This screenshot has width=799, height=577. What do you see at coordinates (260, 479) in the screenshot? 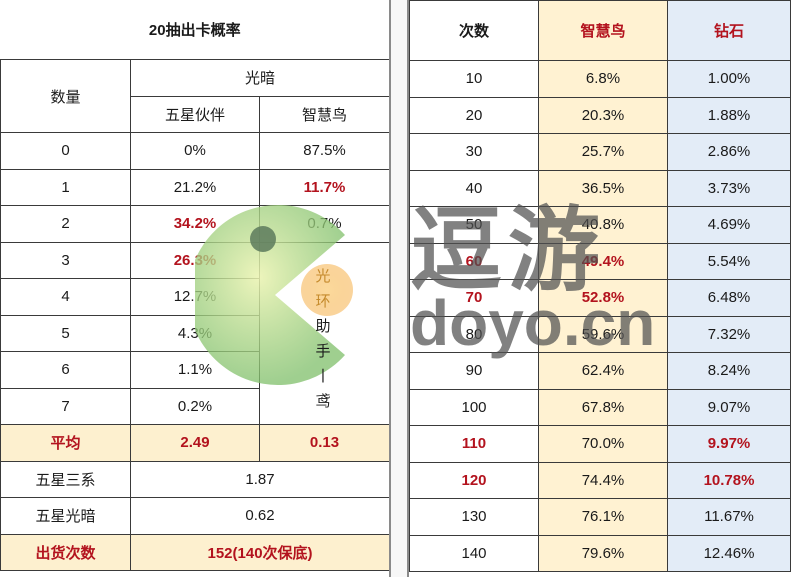
I see `five-star-three-value: 1.87` at bounding box center [260, 479].